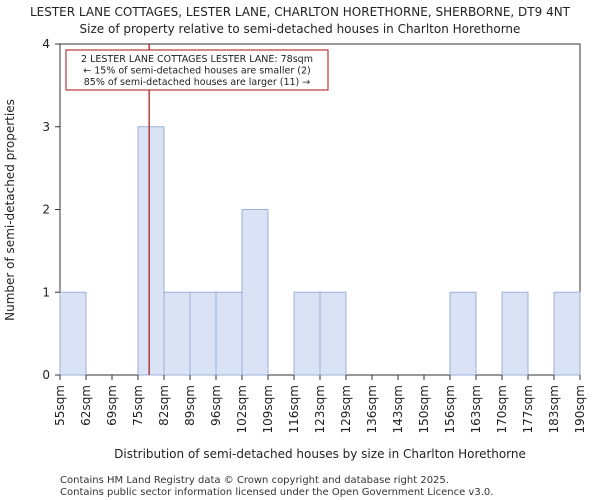  Describe the element at coordinates (268, 409) in the screenshot. I see `x-tick-label-109sqm: 109sqm` at that location.